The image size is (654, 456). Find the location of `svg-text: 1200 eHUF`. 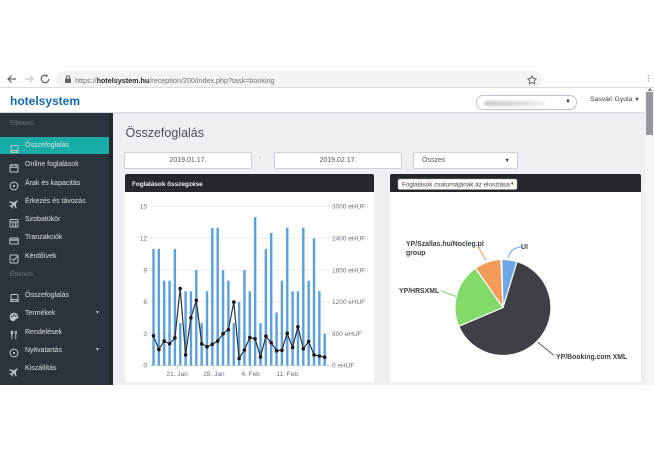

svg-text: 1200 eHUF is located at coordinates (348, 302).